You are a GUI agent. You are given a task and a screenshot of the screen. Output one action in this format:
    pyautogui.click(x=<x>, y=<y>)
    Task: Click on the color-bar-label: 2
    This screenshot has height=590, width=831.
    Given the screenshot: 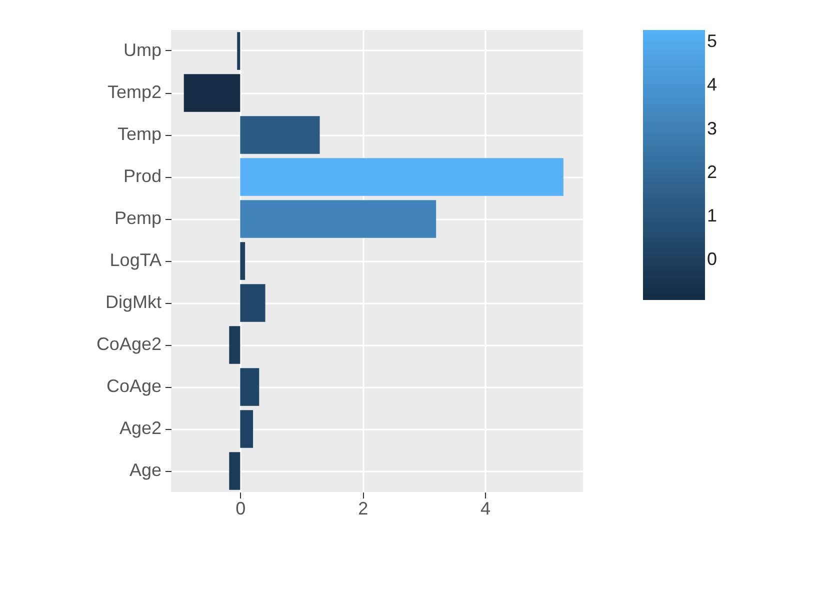 What is the action you would take?
    pyautogui.click(x=712, y=172)
    